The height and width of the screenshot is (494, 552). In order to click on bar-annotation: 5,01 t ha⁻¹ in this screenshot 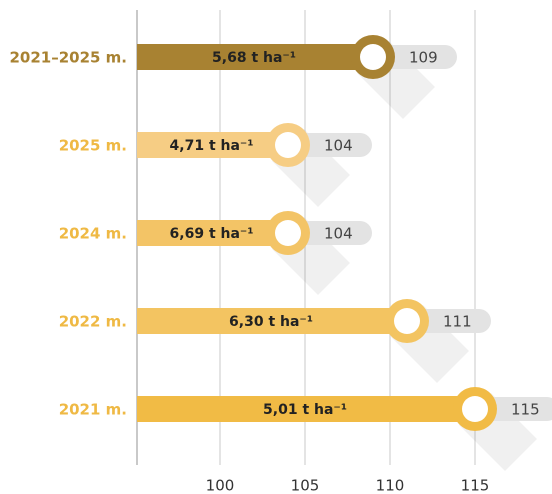, I will do `click(305, 410)`.